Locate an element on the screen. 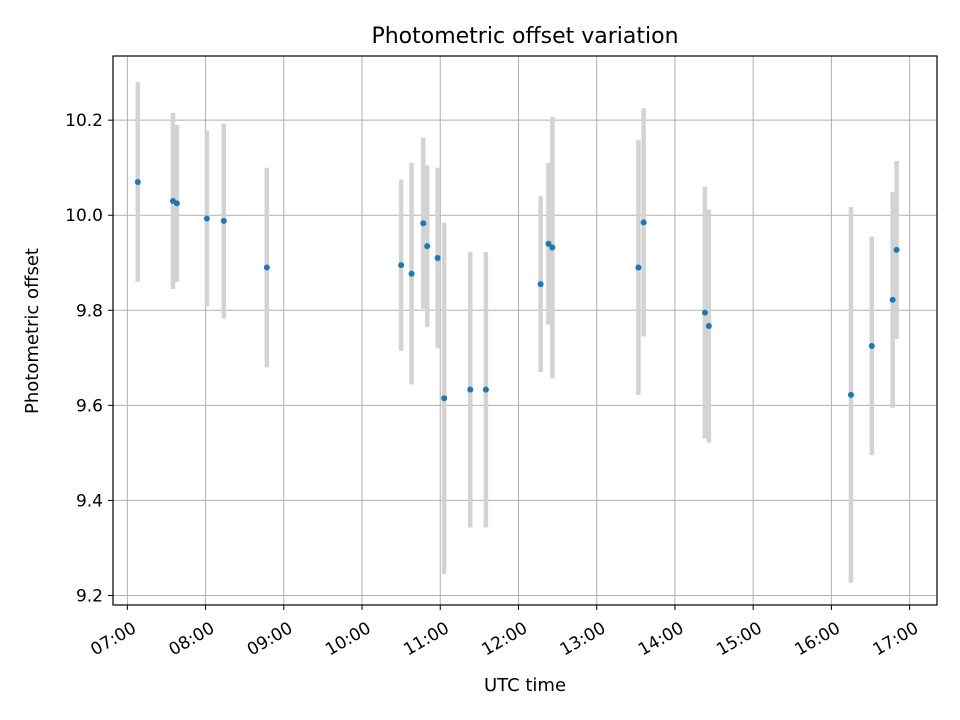 This screenshot has height=720, width=960. y-axis-label: Photometric offset is located at coordinates (32, 331).